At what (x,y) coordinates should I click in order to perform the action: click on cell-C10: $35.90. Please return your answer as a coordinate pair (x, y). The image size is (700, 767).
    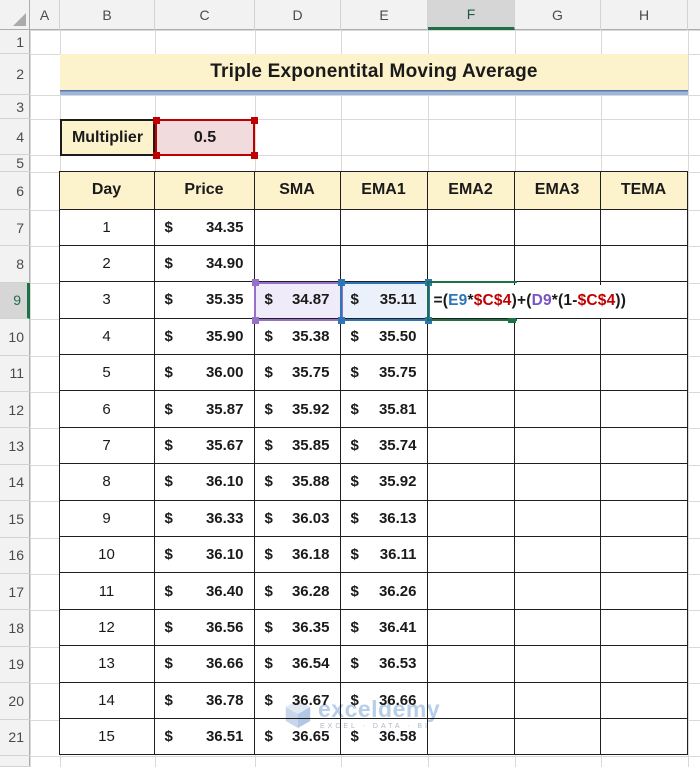
    Looking at the image, I should click on (204, 337).